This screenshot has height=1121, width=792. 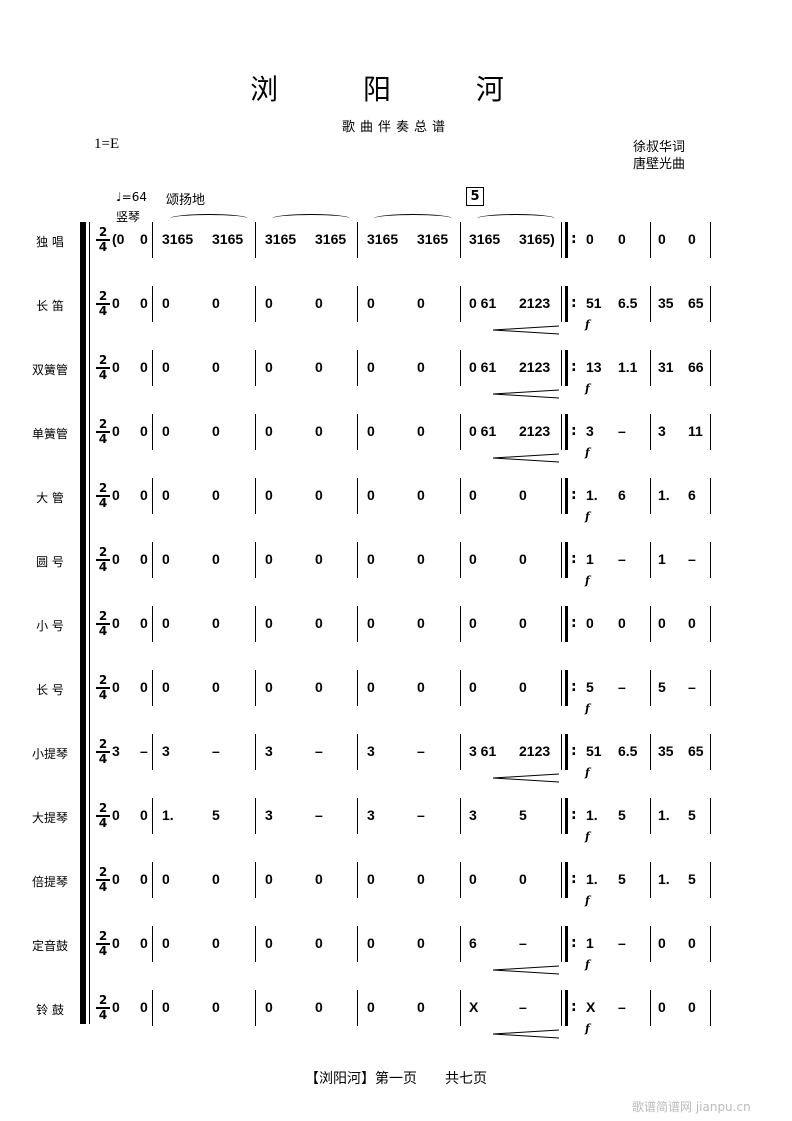 What do you see at coordinates (483, 367) in the screenshot?
I see `note-beat: 0 61` at bounding box center [483, 367].